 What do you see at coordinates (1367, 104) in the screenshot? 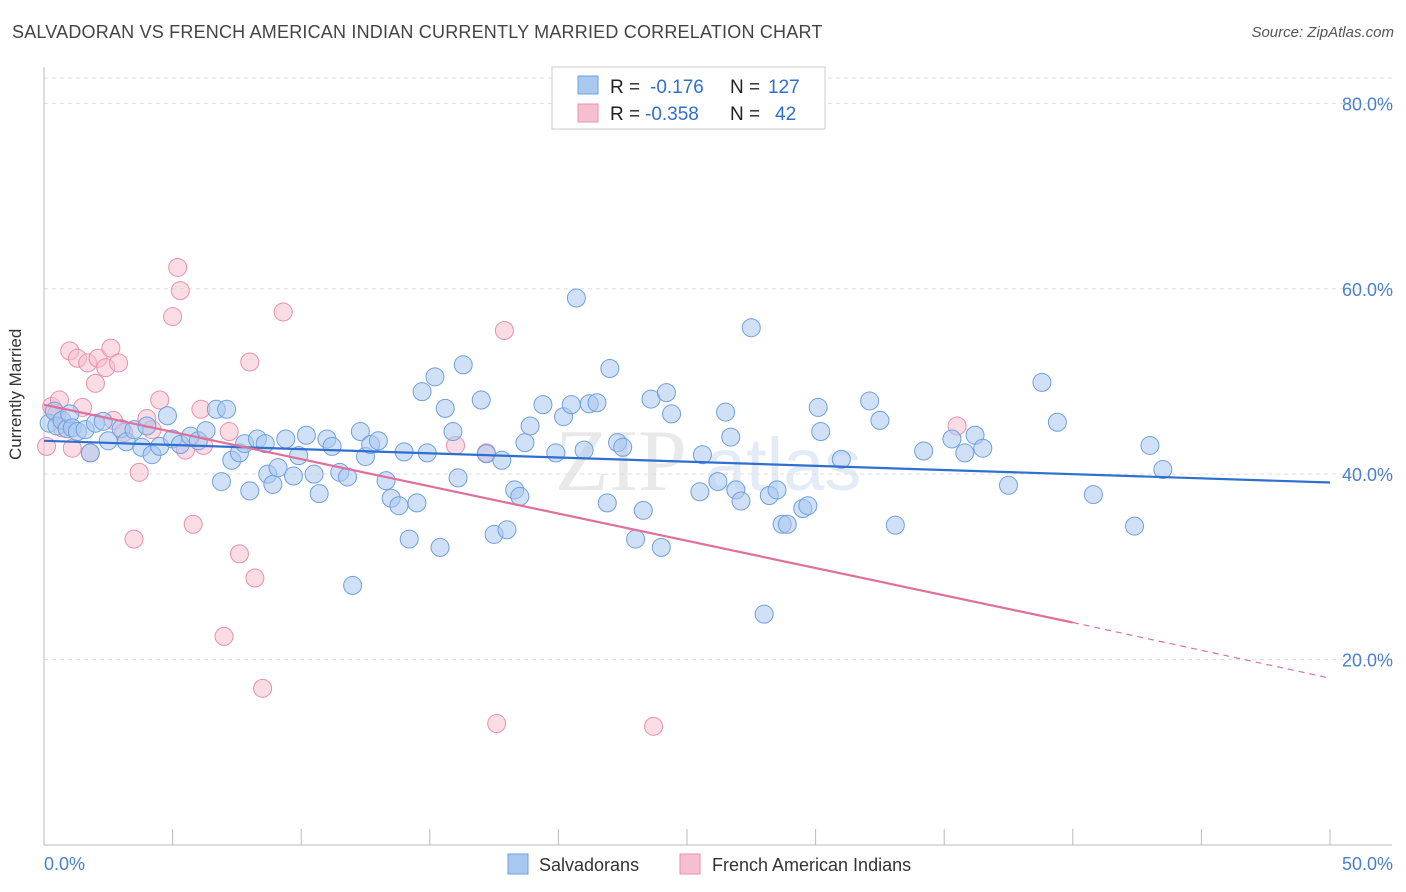
I see `y-tick-label: 80.0%` at bounding box center [1367, 104].